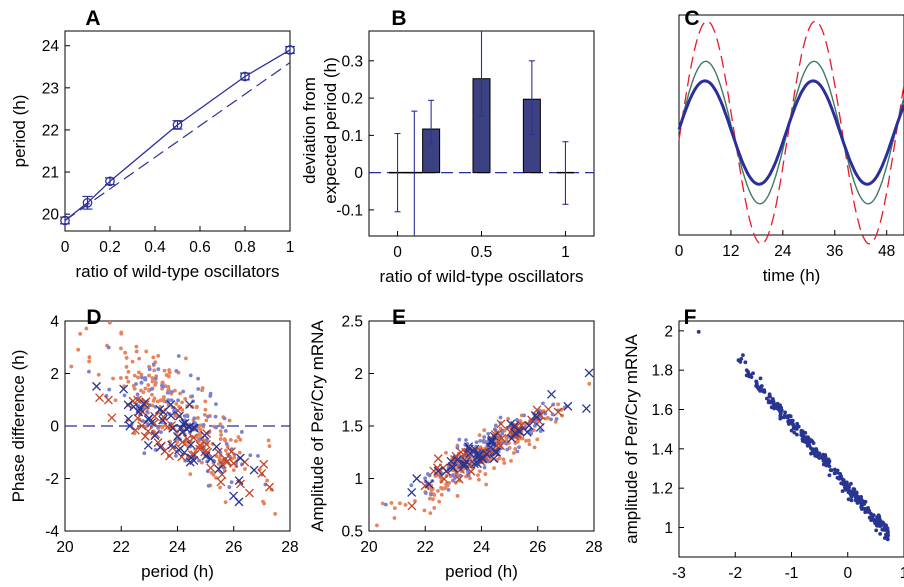  I want to click on data-point, so click(177, 125).